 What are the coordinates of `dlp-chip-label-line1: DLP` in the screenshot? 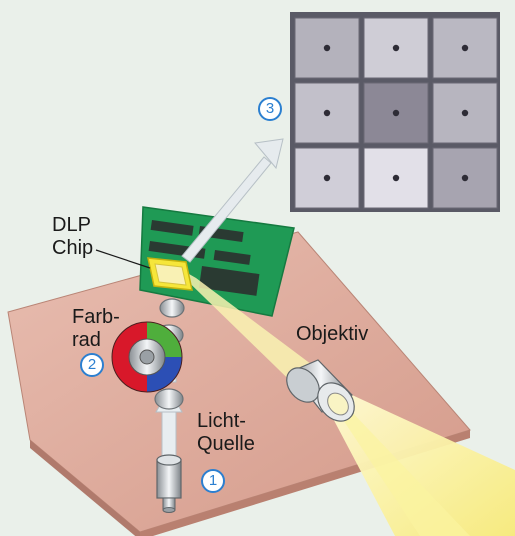 It's located at (71, 225).